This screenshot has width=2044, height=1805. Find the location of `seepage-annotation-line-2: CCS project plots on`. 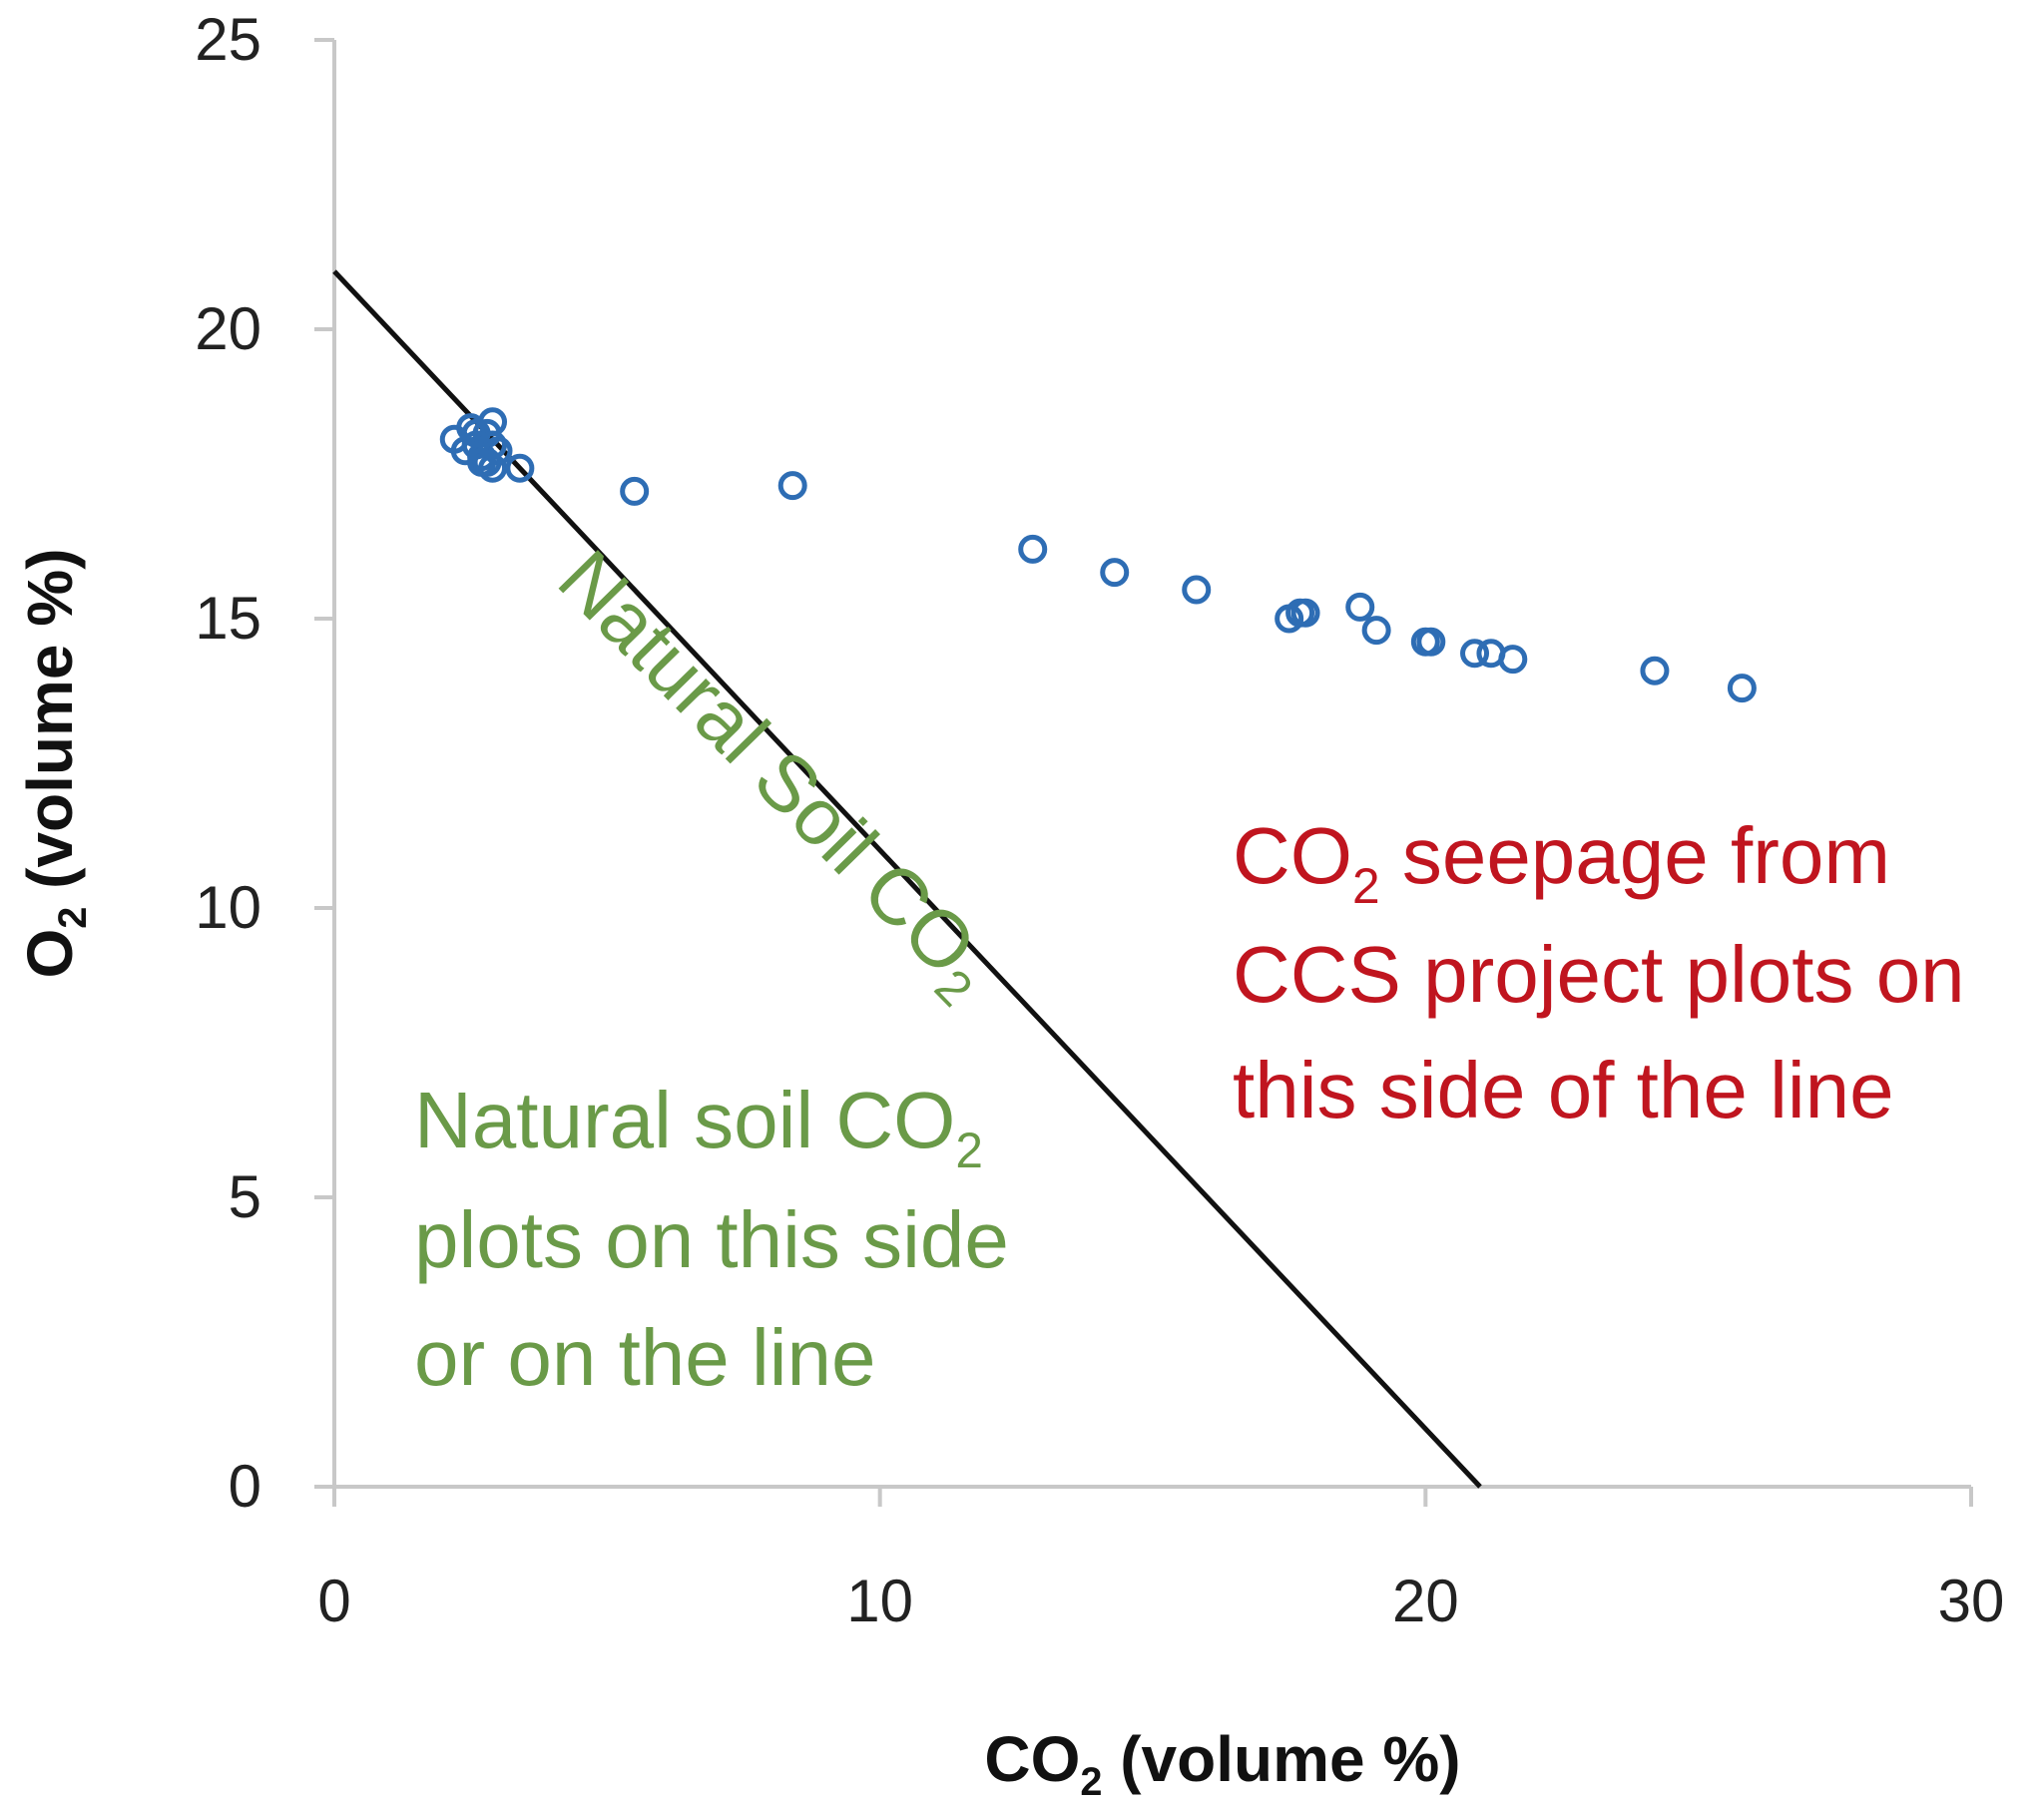

seepage-annotation-line-2: CCS project plots on is located at coordinates (1599, 974).